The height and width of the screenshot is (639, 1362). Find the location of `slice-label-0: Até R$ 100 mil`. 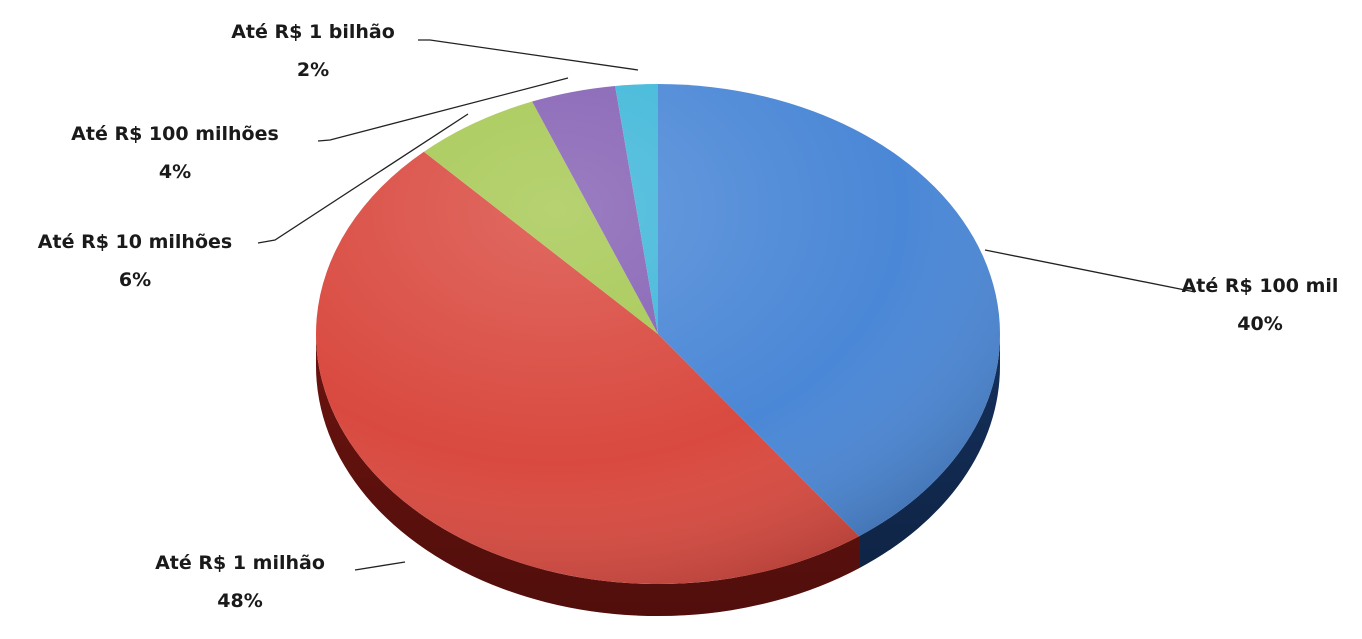

slice-label-0: Até R$ 100 mil is located at coordinates (1260, 286).